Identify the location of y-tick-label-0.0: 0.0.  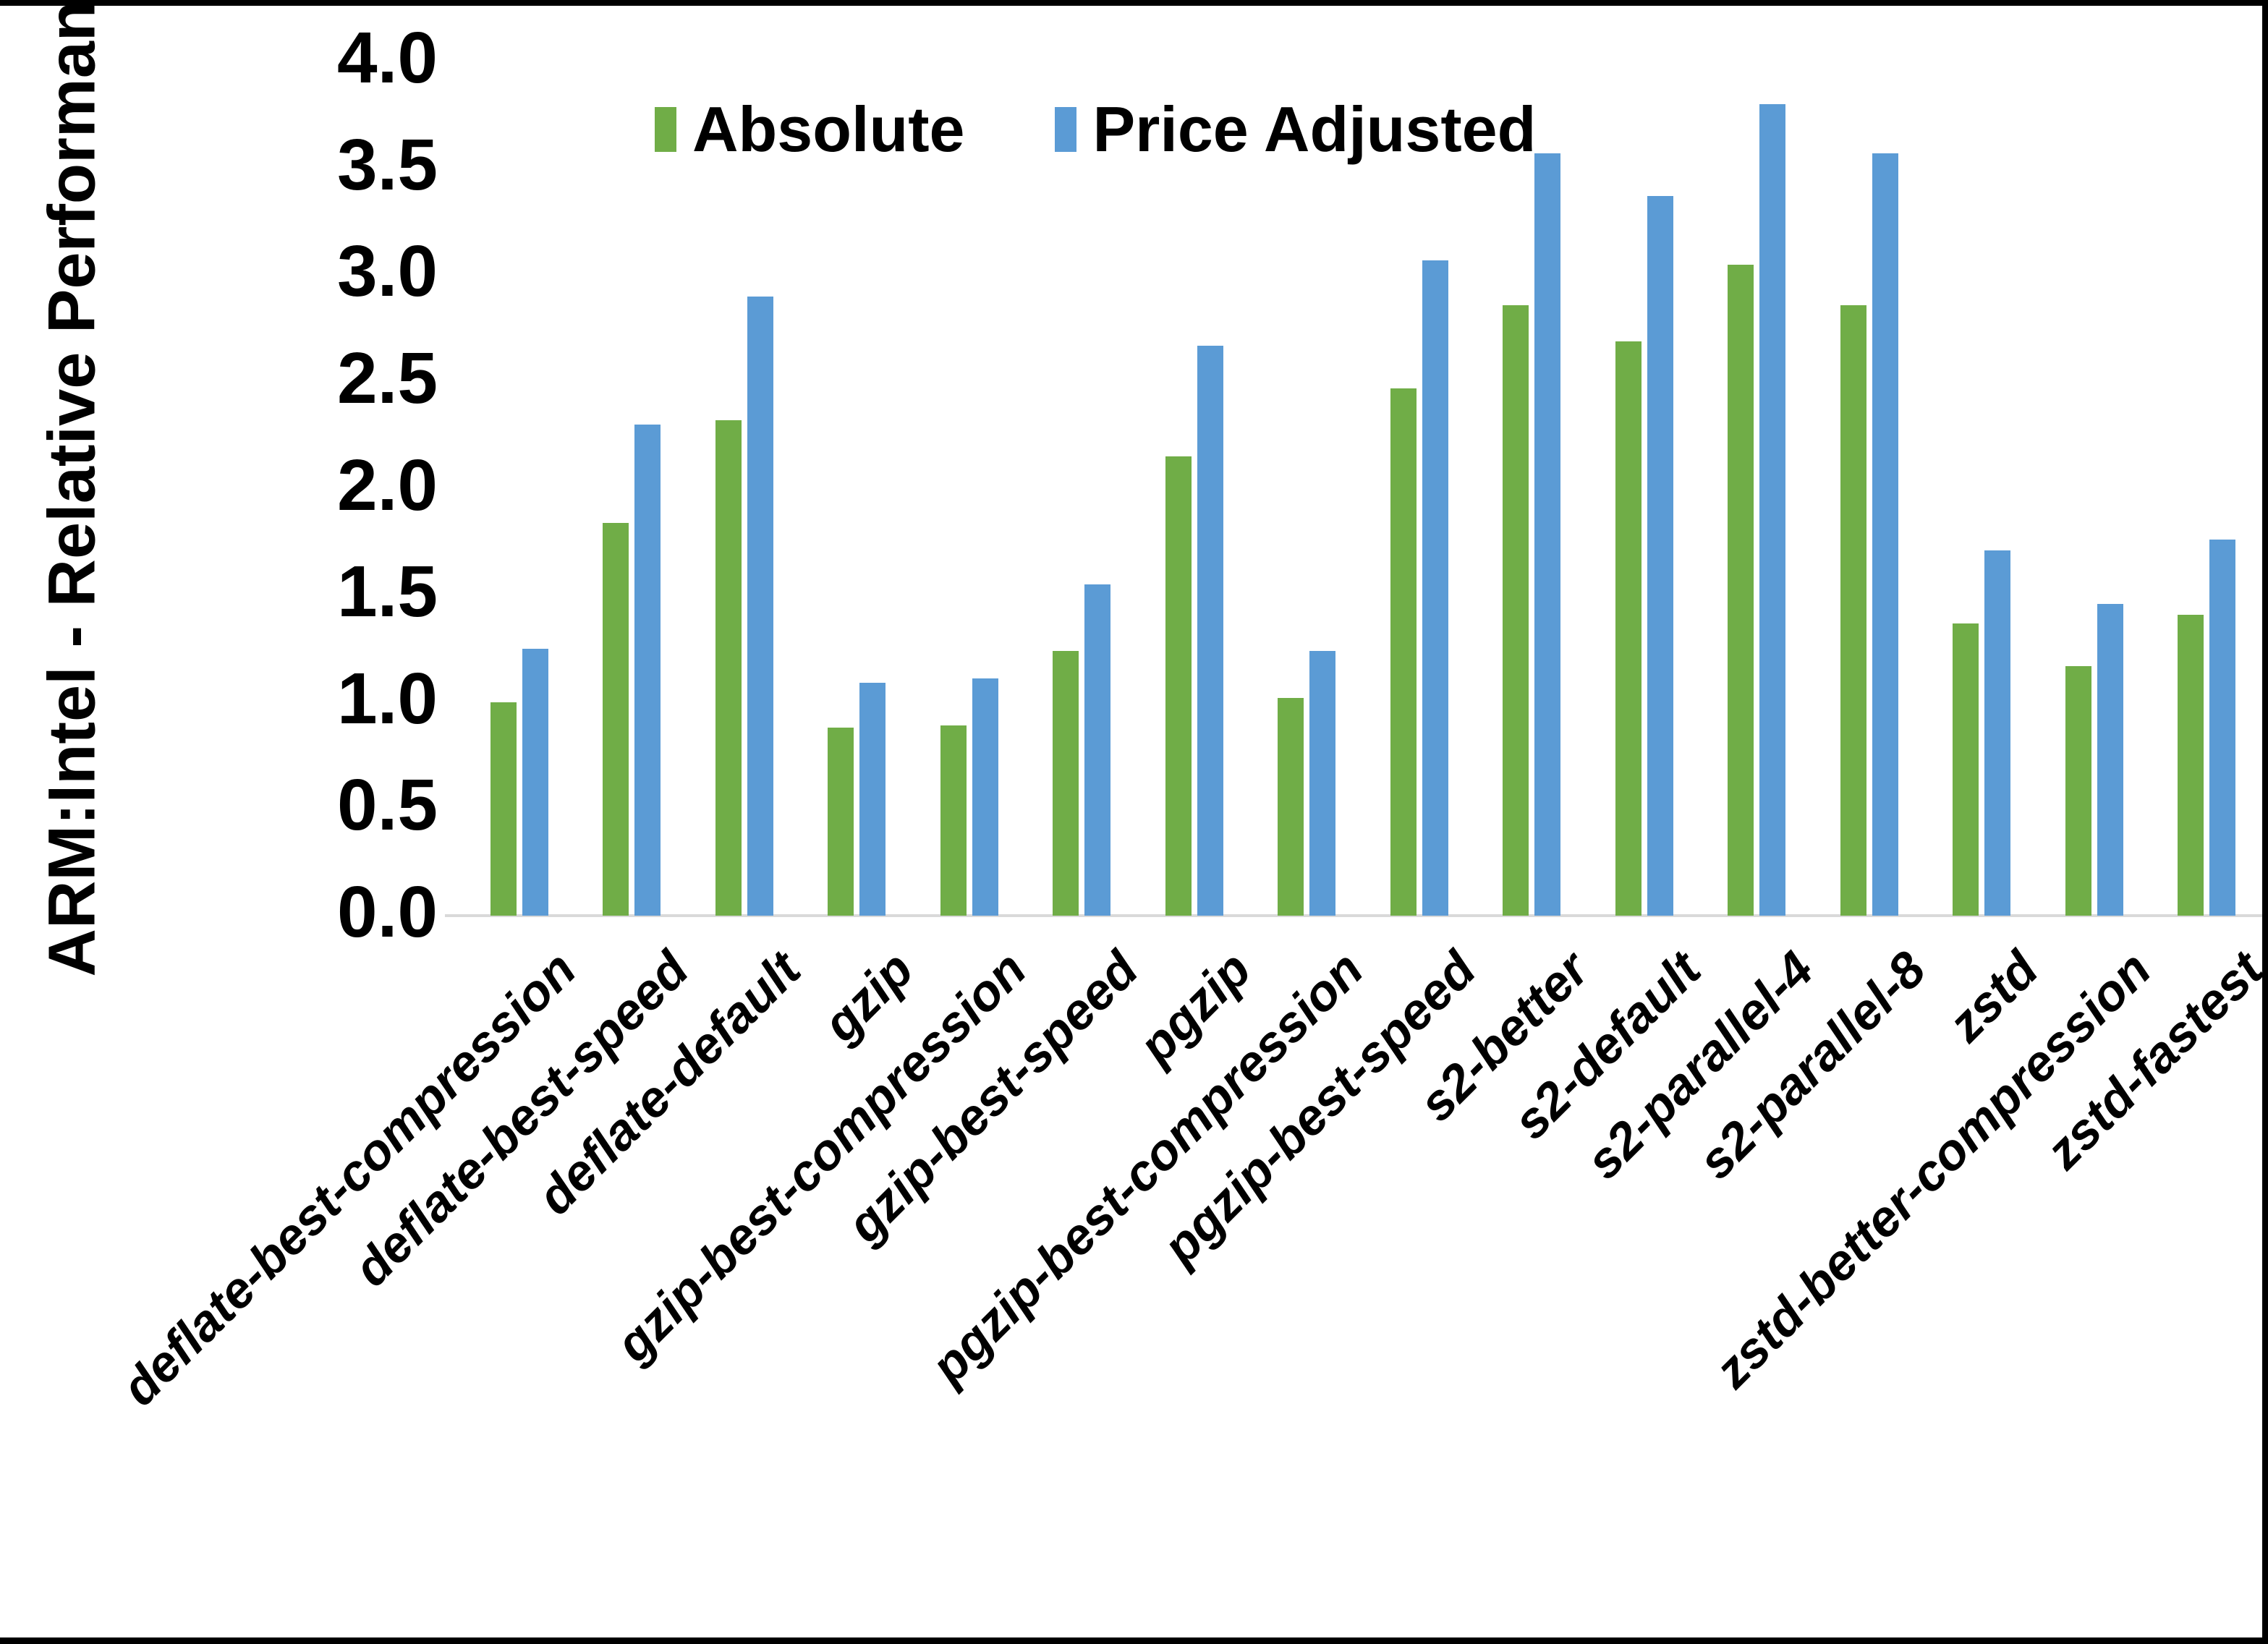
(387, 912).